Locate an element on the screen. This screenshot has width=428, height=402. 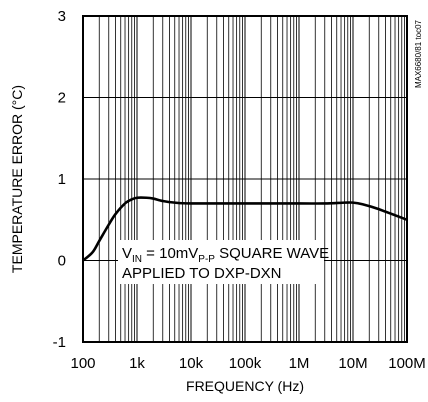
annotation-v-subscript: IN is located at coordinates (137, 259).